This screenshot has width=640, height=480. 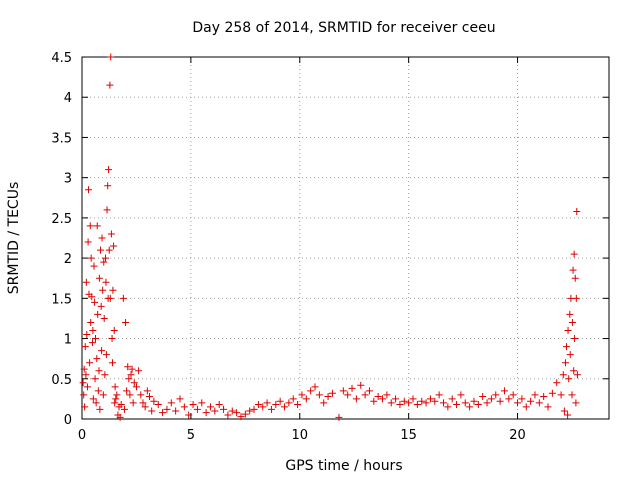 I want to click on x-tick-labels: 0 5 10 15 20, so click(x=302, y=435).